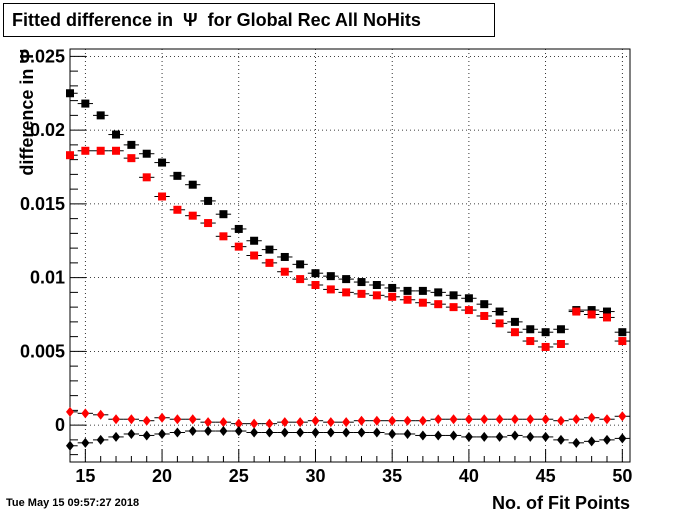 This screenshot has width=700, height=514. I want to click on x-tick-label: 45, so click(546, 476).